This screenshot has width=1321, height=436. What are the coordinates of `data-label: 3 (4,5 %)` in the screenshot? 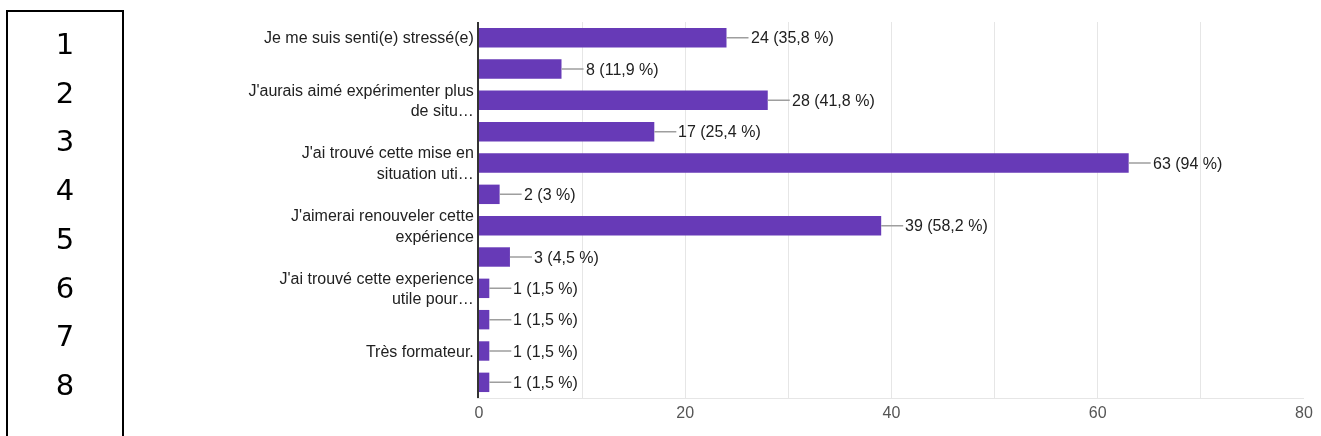 It's located at (566, 257).